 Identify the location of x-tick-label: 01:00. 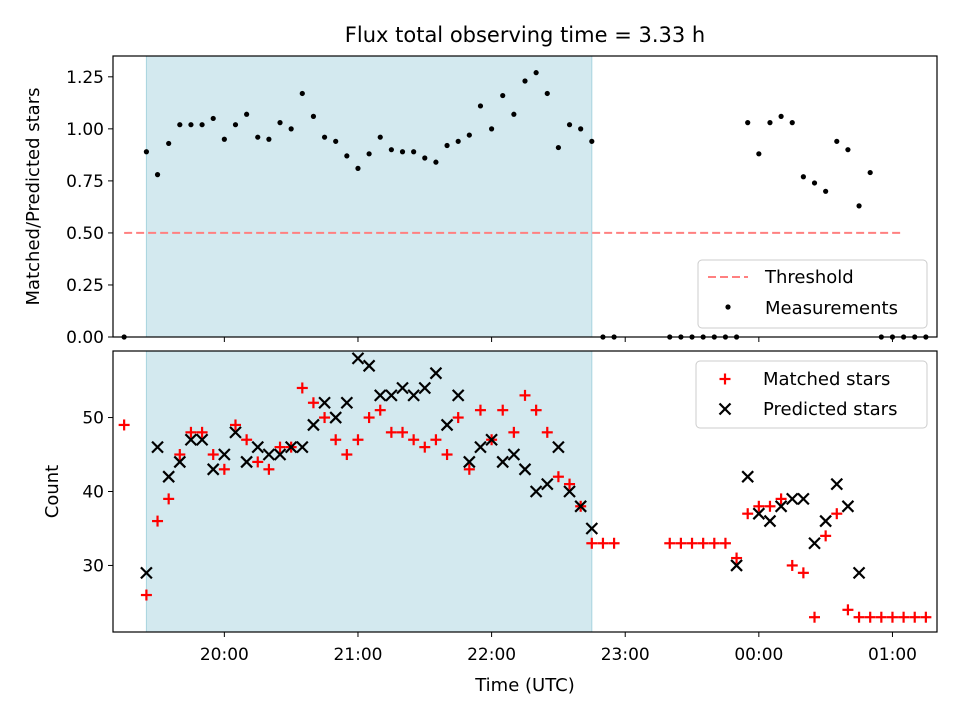
(892, 655).